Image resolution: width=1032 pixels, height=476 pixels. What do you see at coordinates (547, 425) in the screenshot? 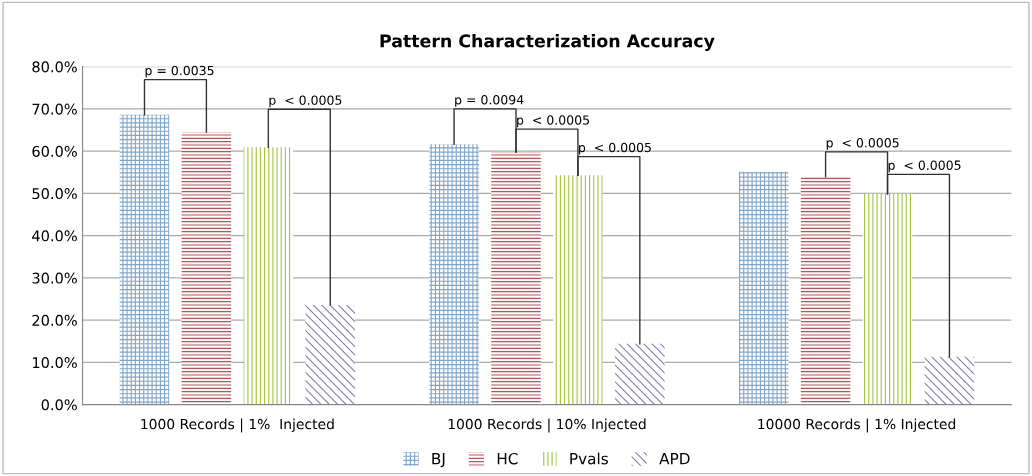
I see `x-tick-label: 1000 Records | 10% Injected` at bounding box center [547, 425].